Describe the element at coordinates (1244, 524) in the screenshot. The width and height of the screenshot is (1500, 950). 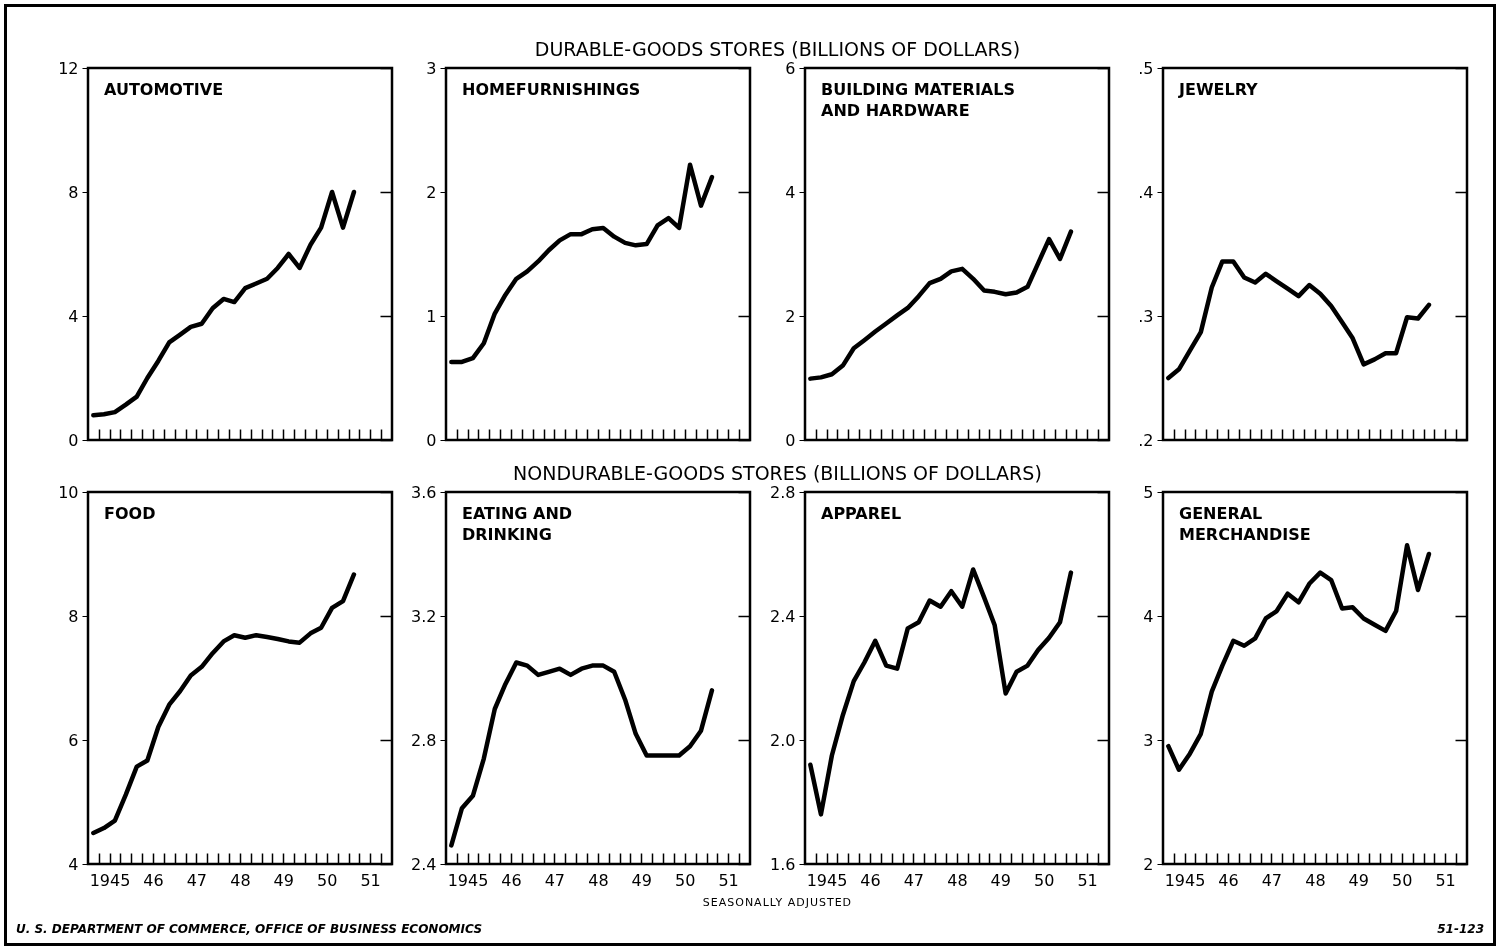
I see `text: GENERAL MERCHANDISE` at that location.